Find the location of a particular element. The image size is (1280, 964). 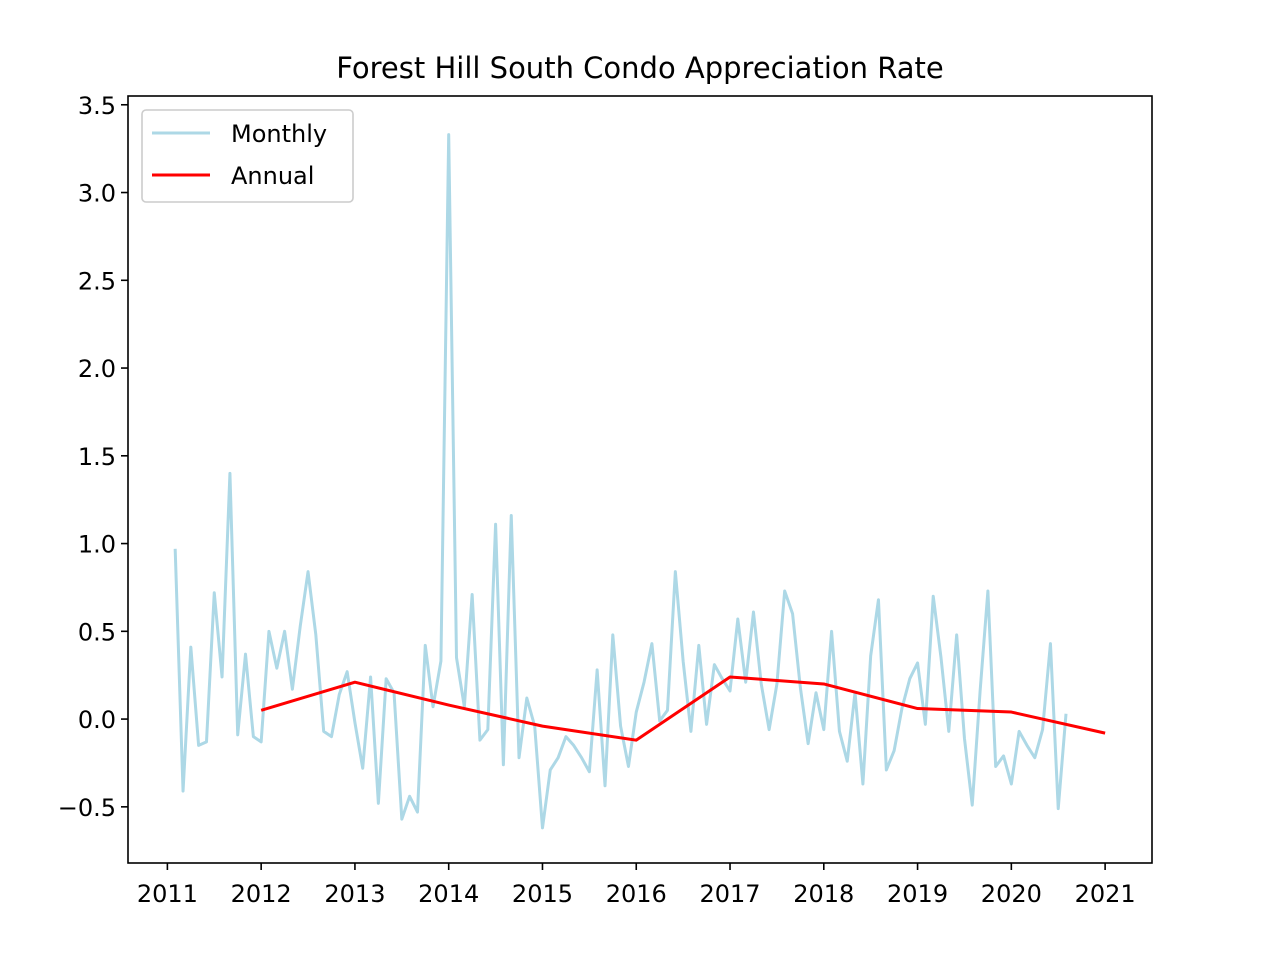

y-tick-label: 1.5 is located at coordinates (97, 457).